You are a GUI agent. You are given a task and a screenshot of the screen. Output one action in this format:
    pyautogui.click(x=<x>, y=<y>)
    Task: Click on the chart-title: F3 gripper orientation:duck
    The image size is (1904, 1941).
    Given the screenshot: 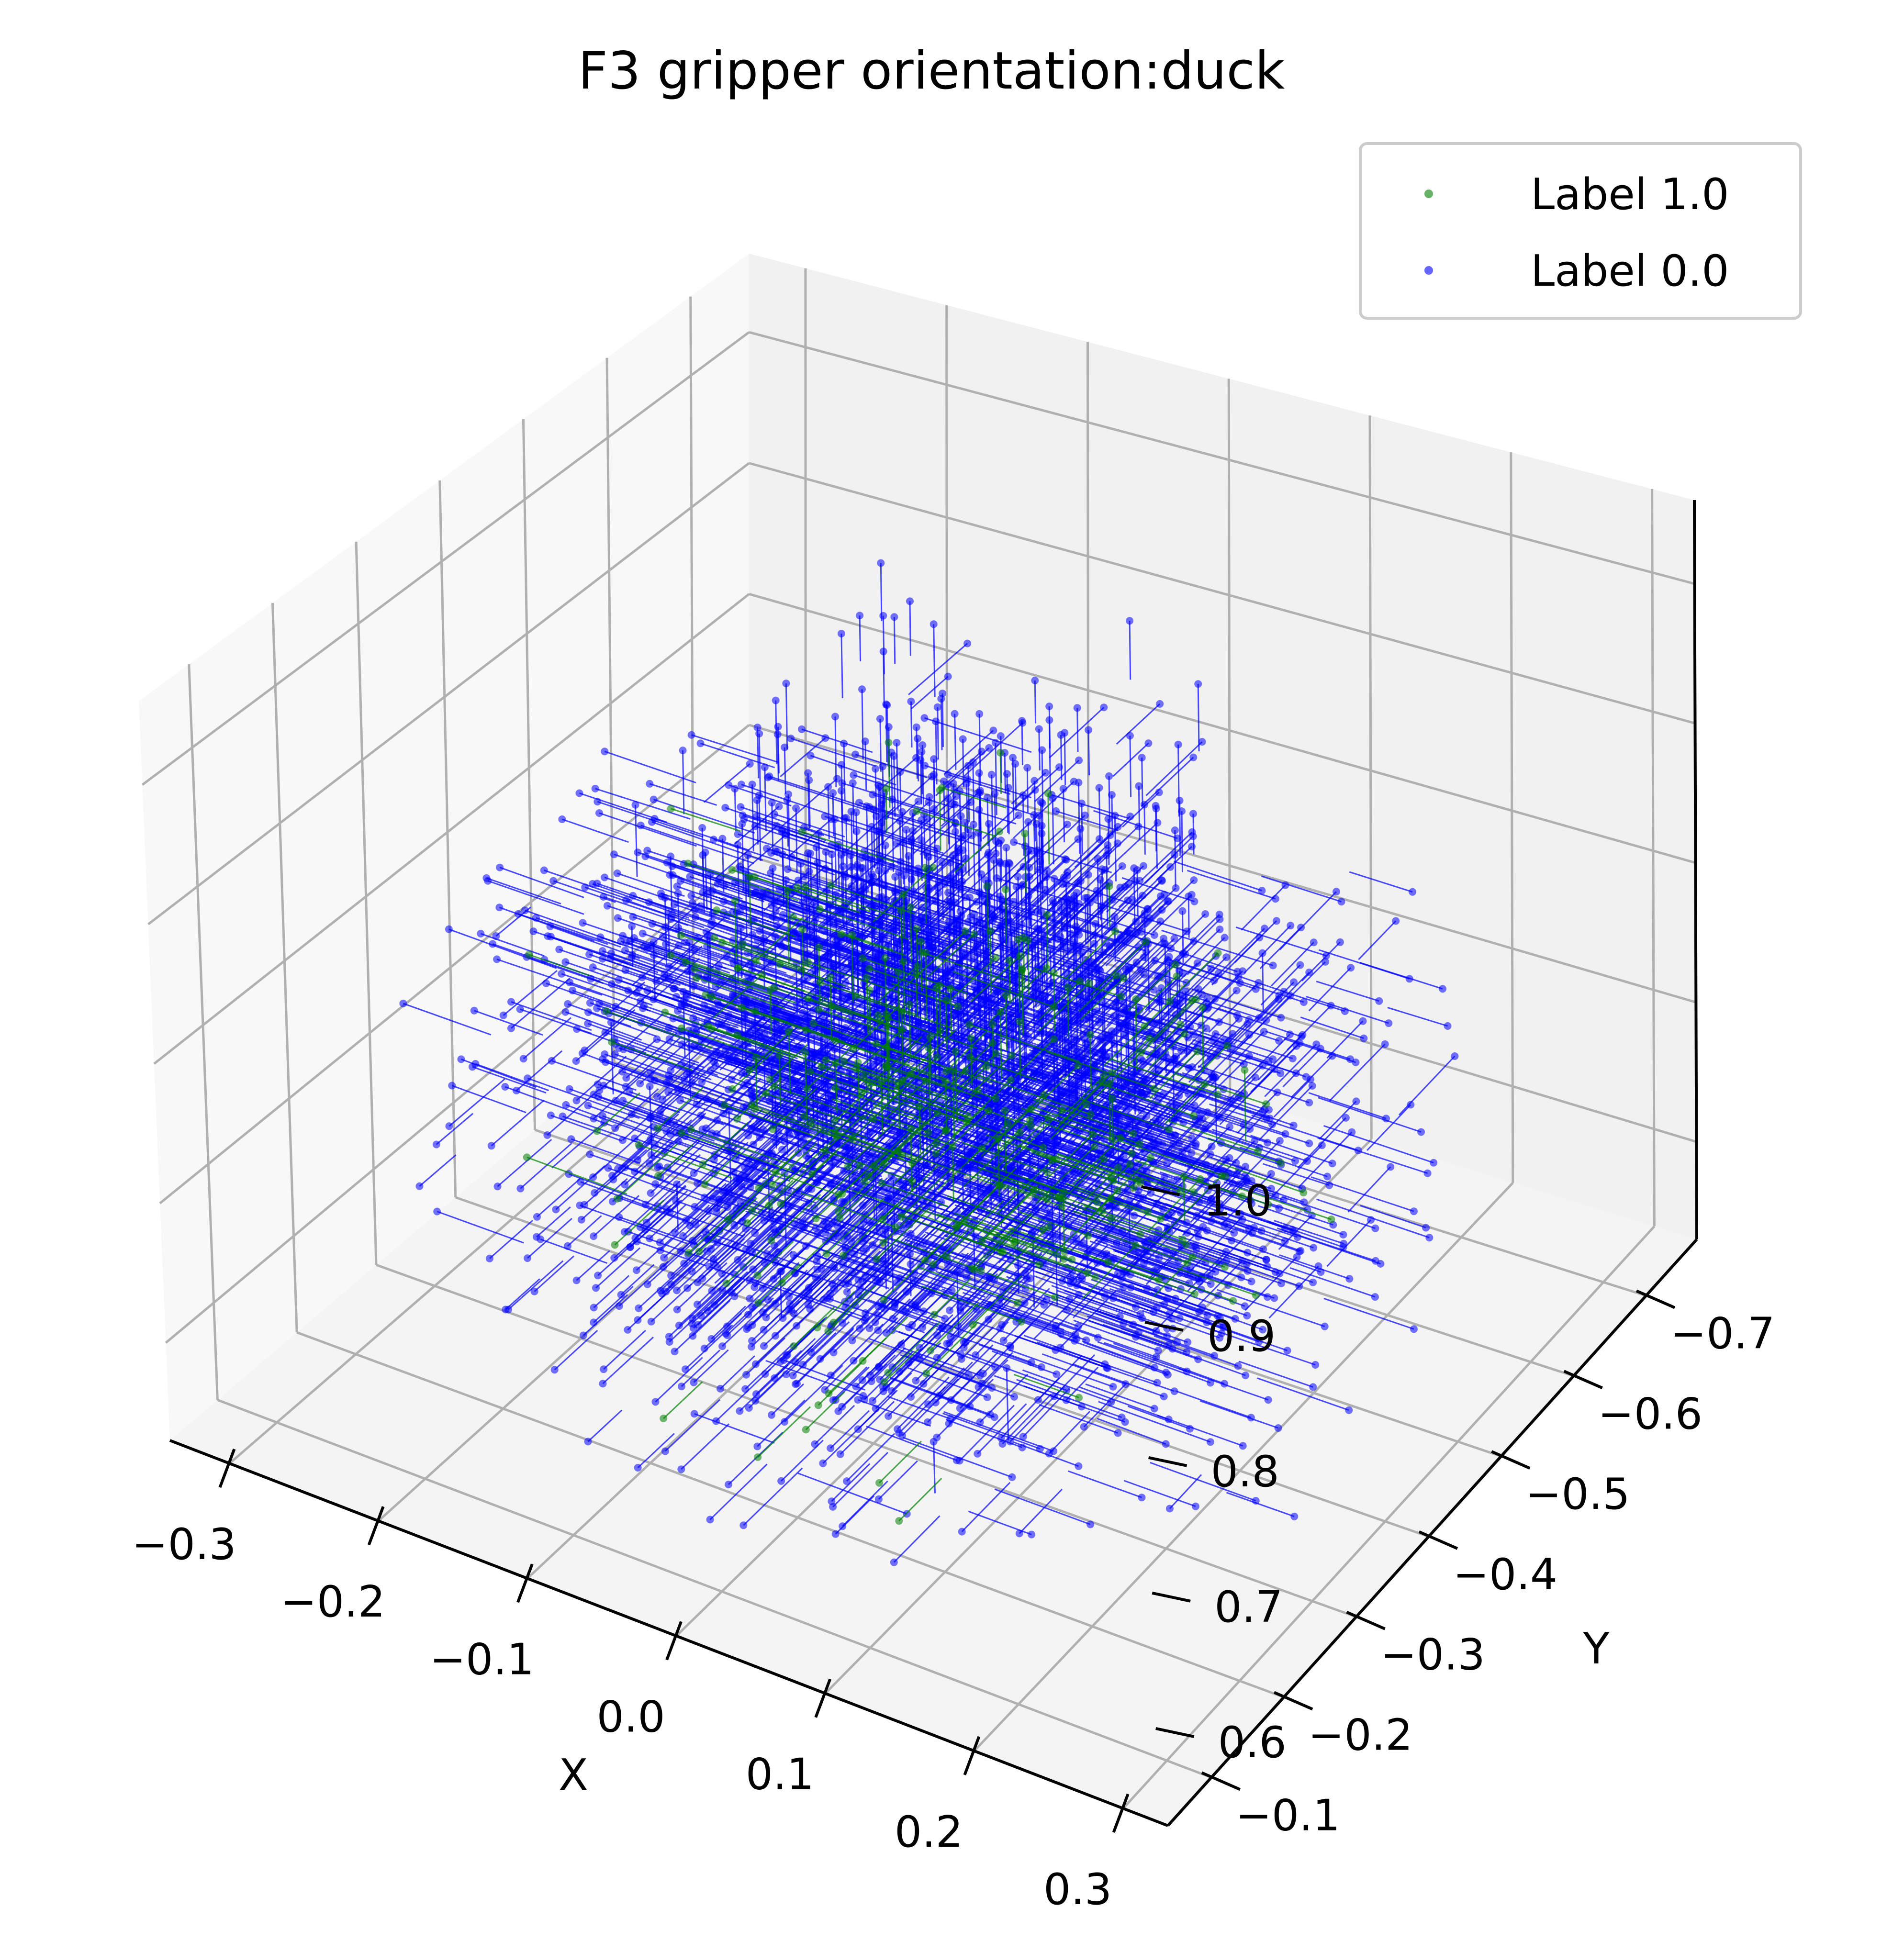 What is the action you would take?
    pyautogui.click(x=931, y=71)
    